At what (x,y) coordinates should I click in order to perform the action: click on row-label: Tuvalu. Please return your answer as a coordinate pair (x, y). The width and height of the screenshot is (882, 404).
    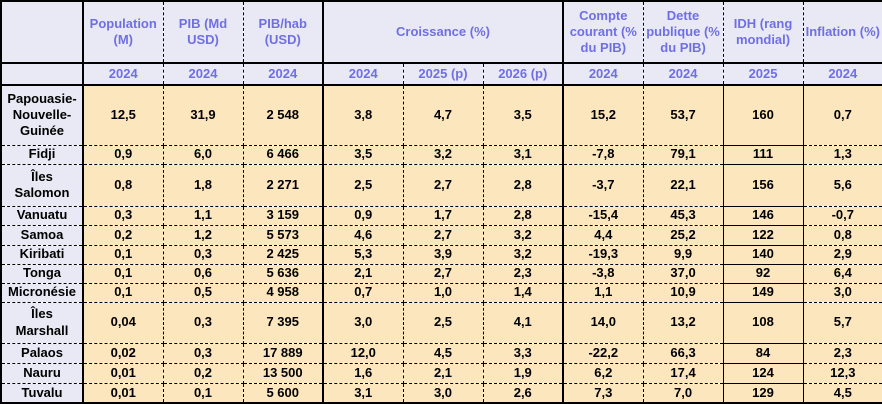
    Looking at the image, I should click on (42, 393).